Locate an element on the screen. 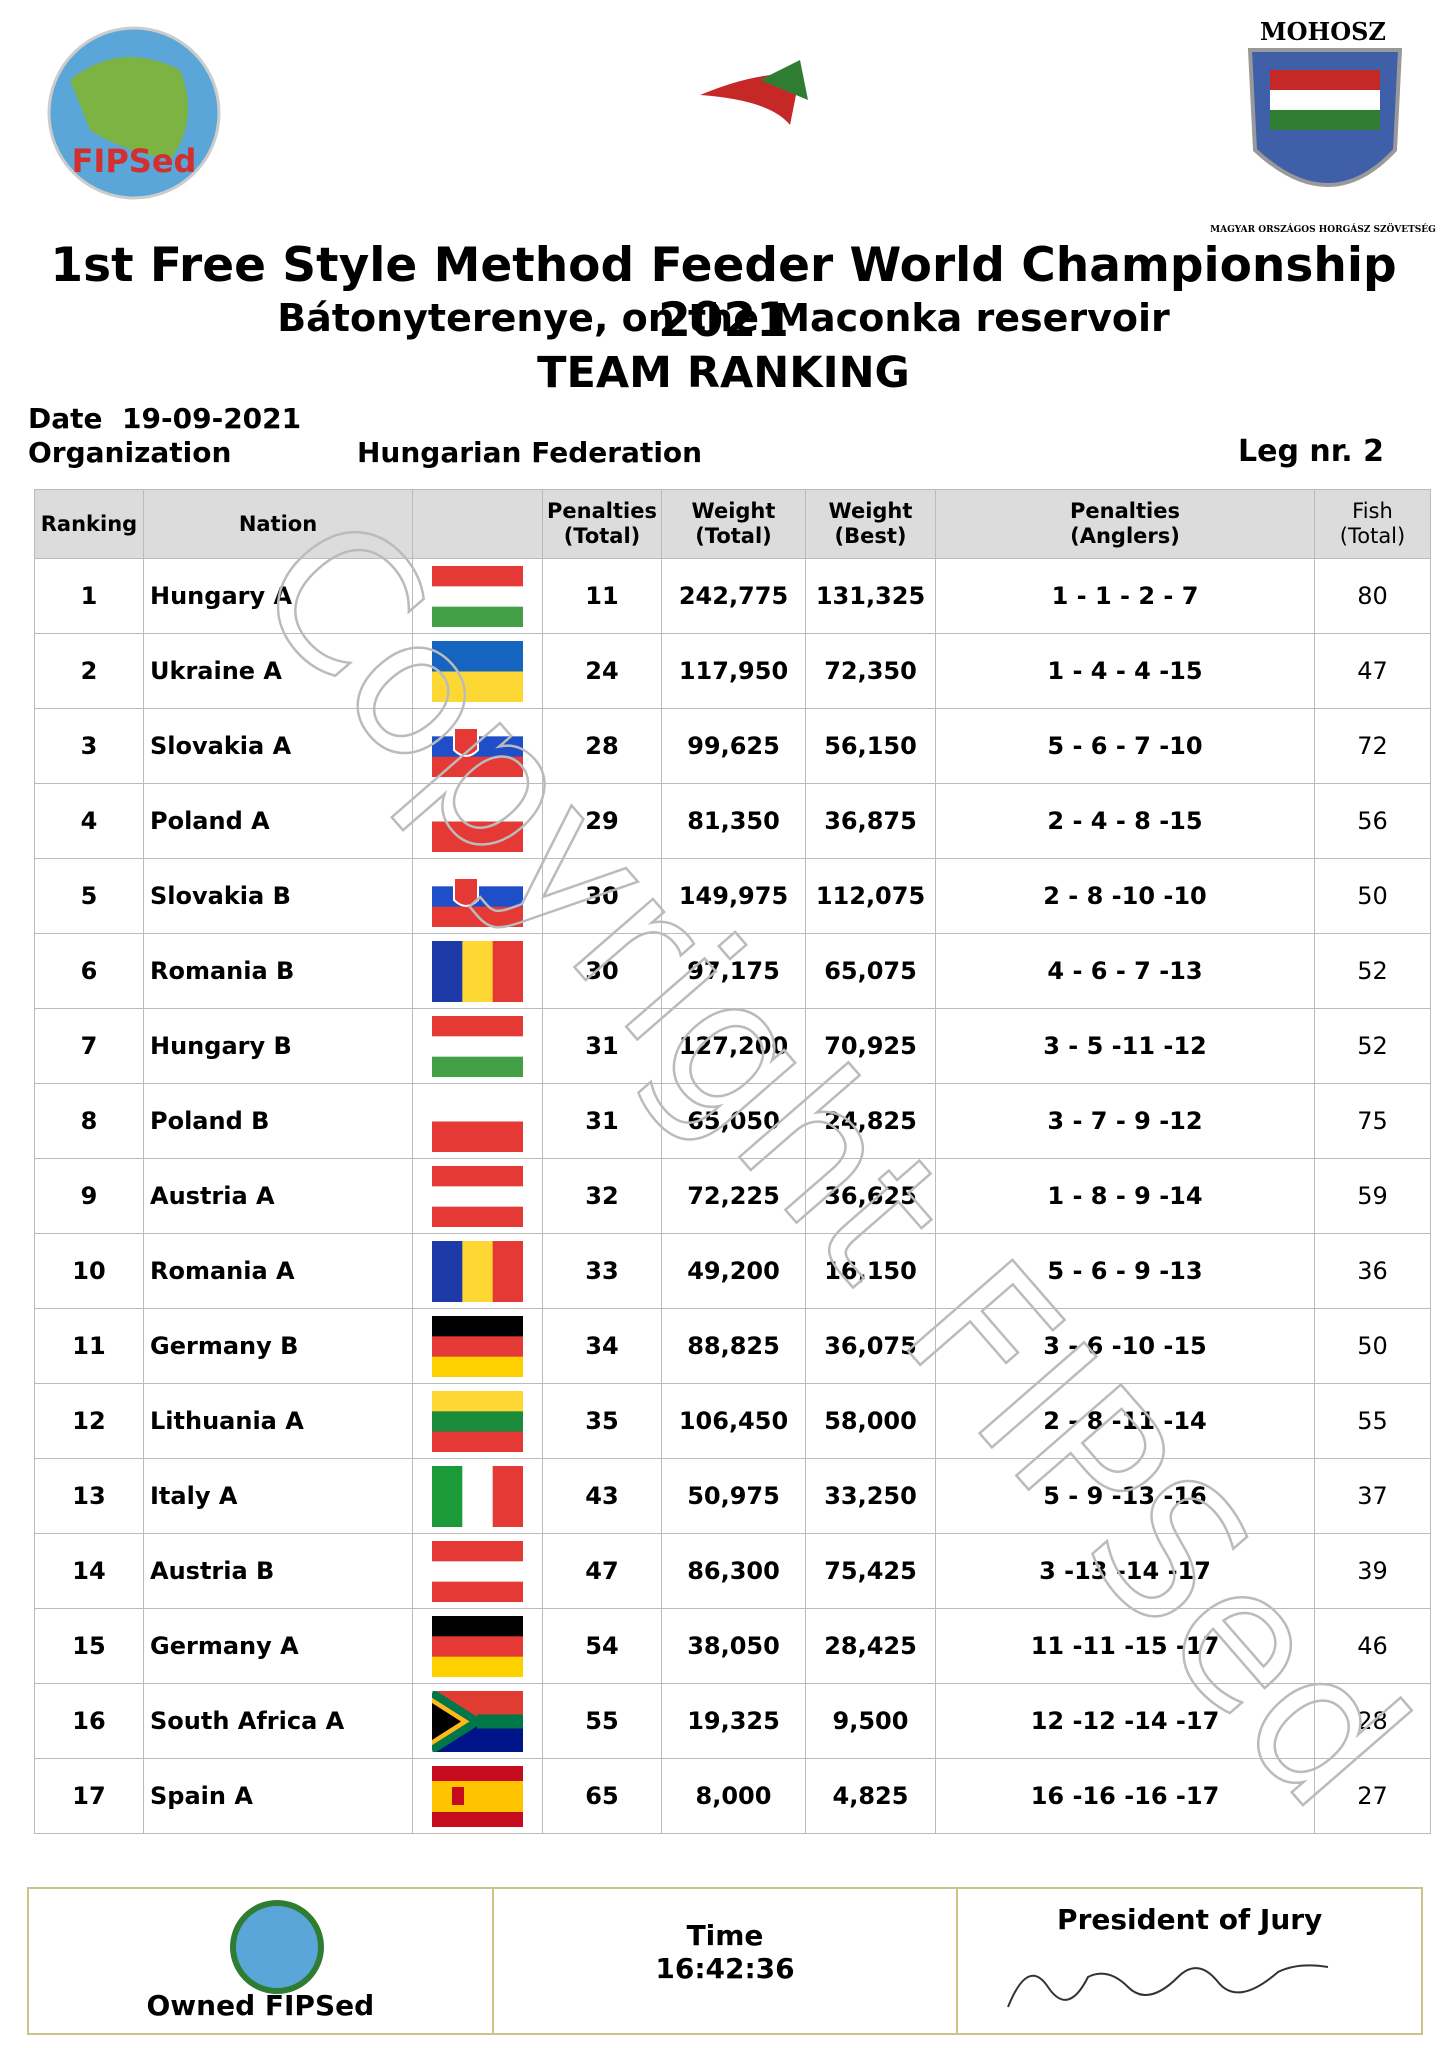 This screenshot has width=1447, height=2048. mohosz-title: MOHOSZ is located at coordinates (1323, 31).